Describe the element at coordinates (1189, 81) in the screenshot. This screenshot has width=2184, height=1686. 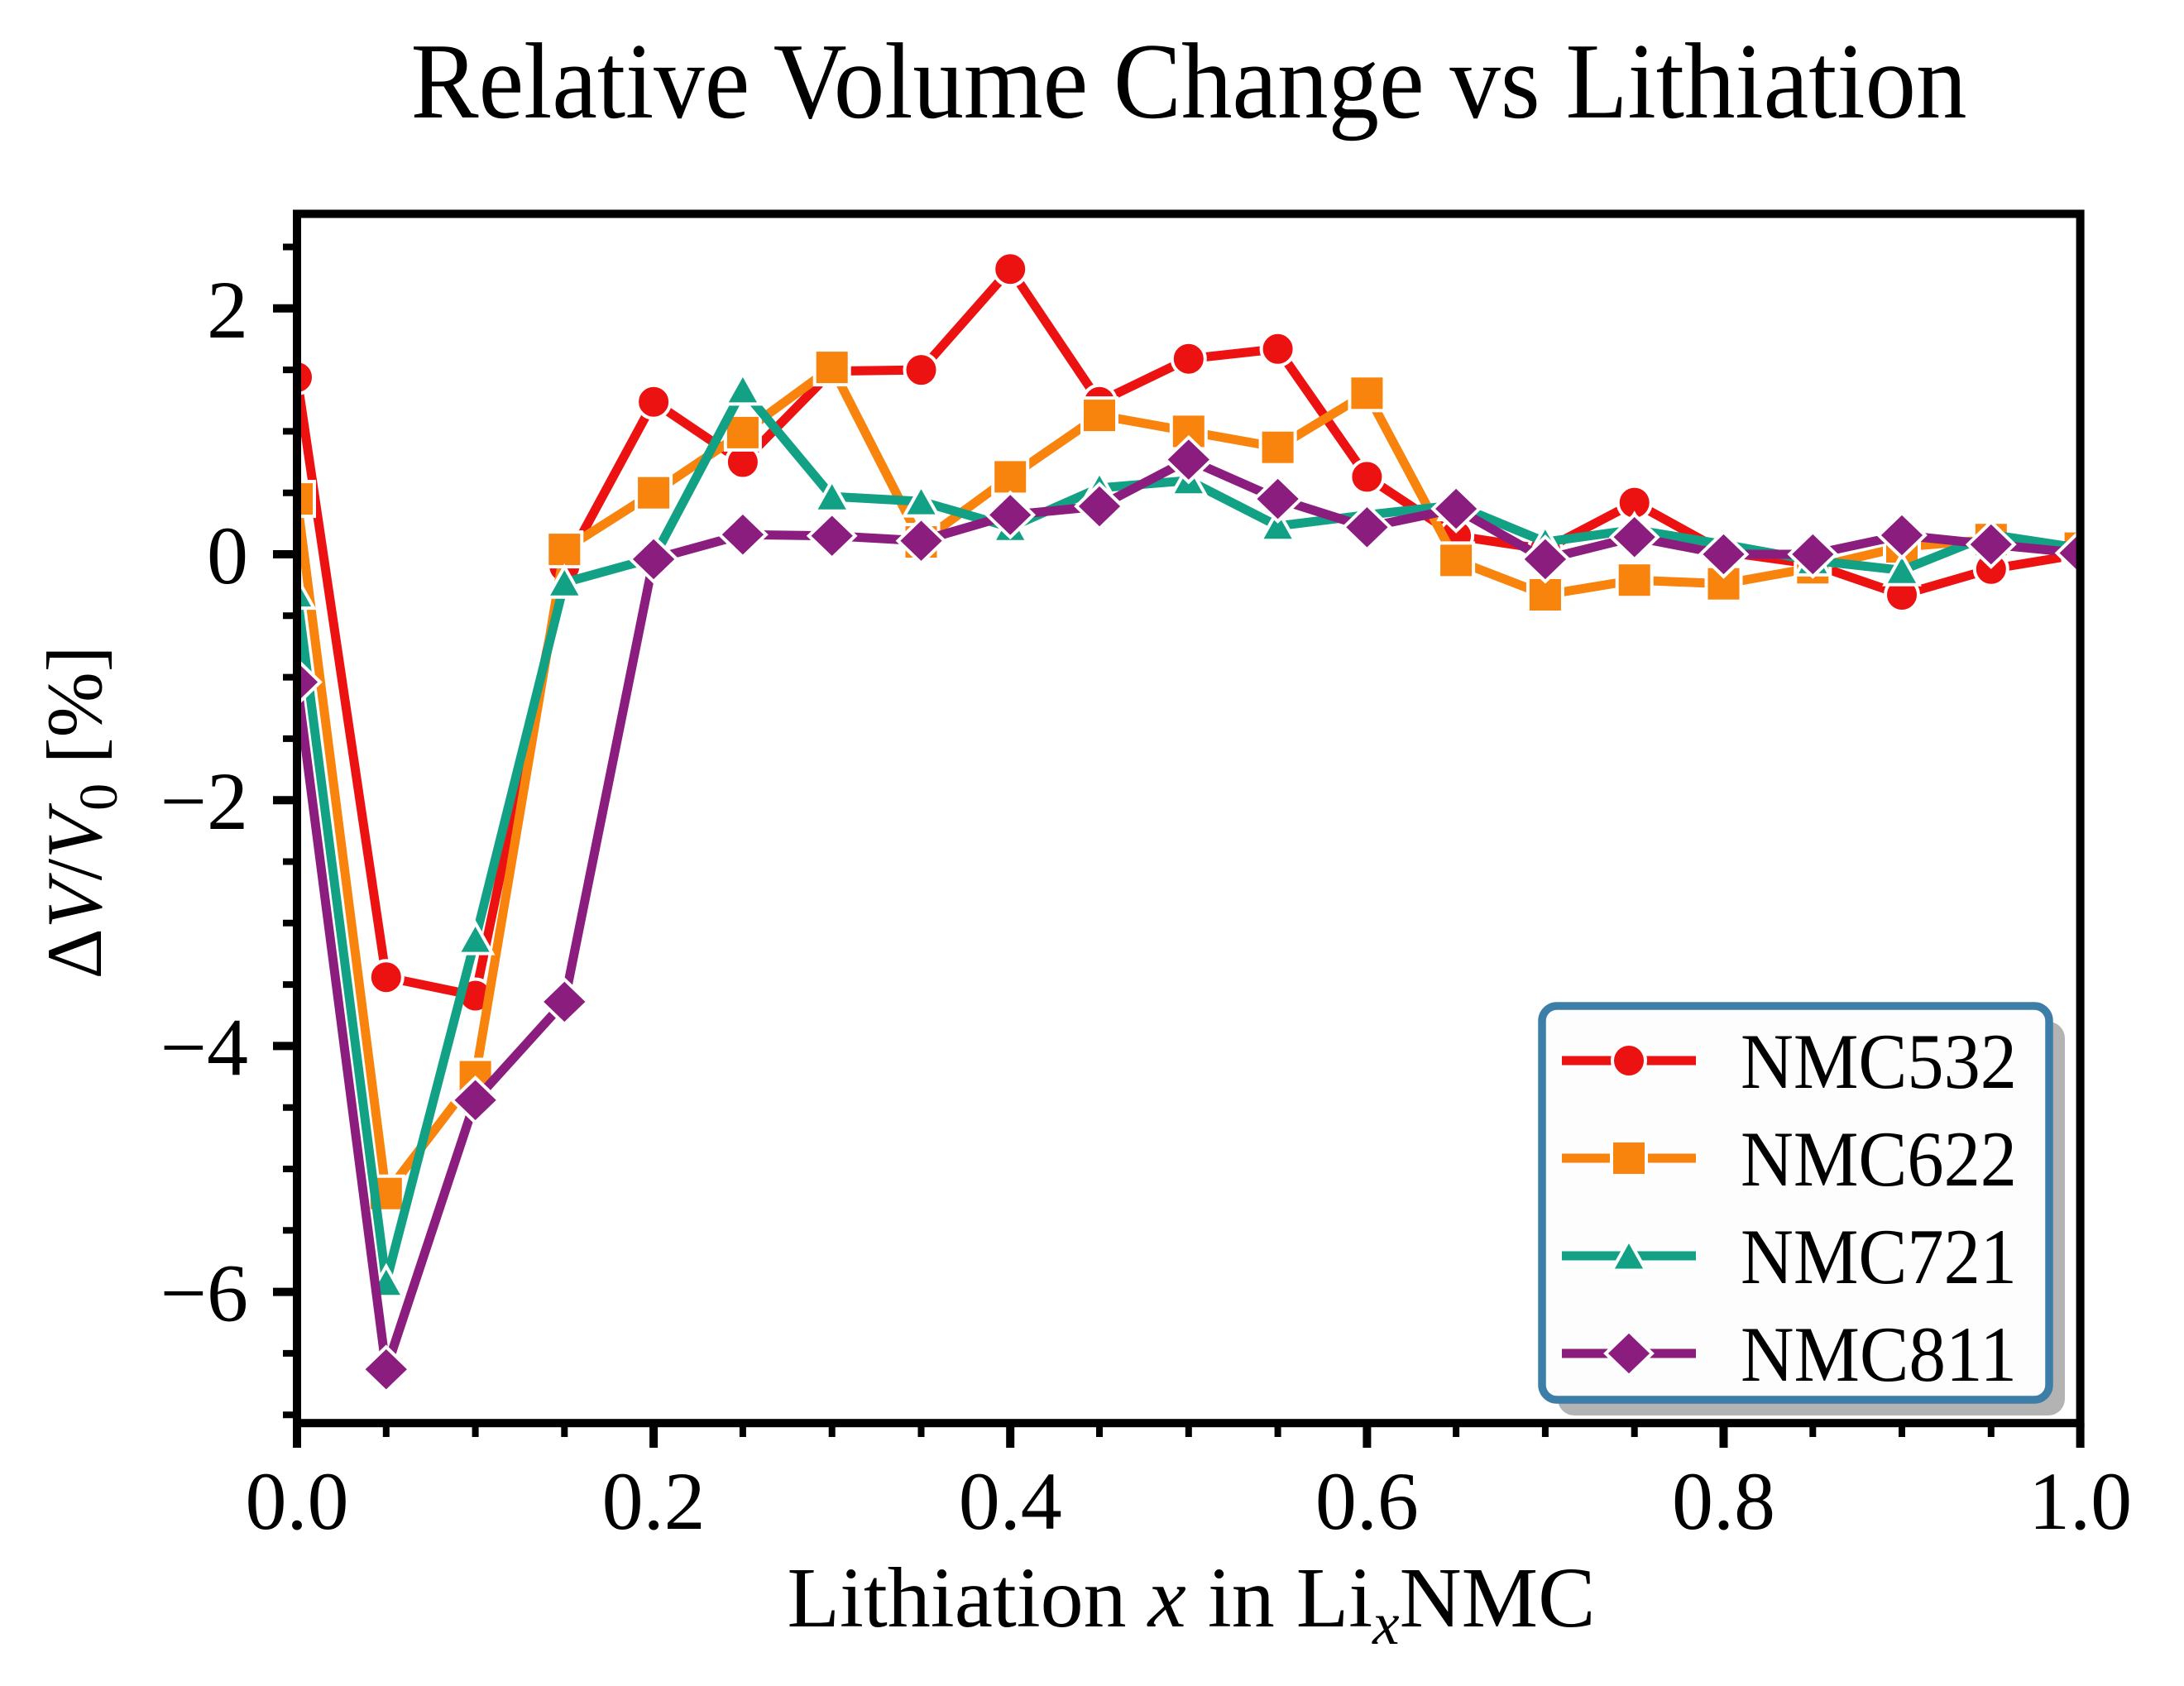
I see `svg-text:Relative Volume Change vs Lith: Relative Volume Change vs Lithiation` at that location.